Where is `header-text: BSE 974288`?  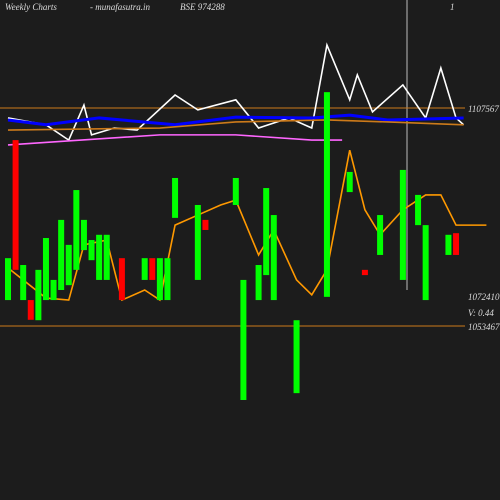 header-text: BSE 974288 is located at coordinates (202, 7).